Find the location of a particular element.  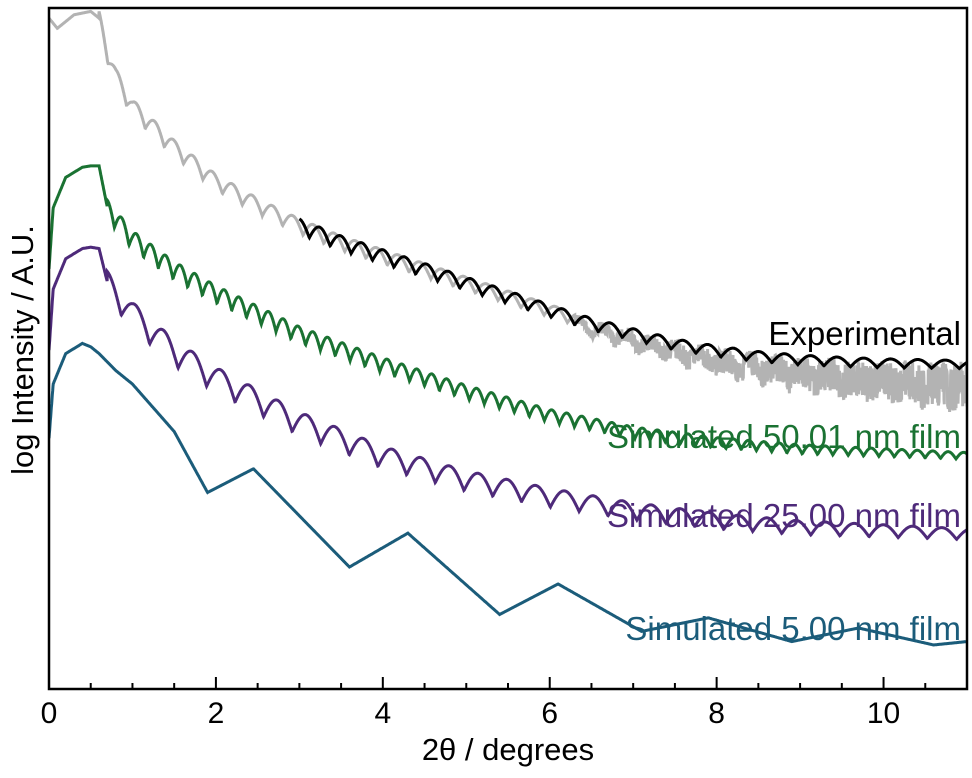

x-tick-label: 8 is located at coordinates (716, 713).